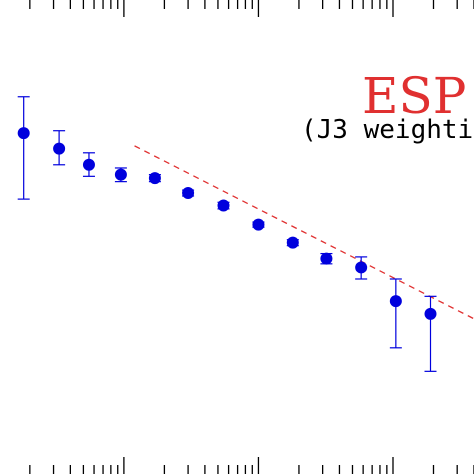  What do you see at coordinates (251, 8) in the screenshot?
I see `top-axis-ticks` at bounding box center [251, 8].